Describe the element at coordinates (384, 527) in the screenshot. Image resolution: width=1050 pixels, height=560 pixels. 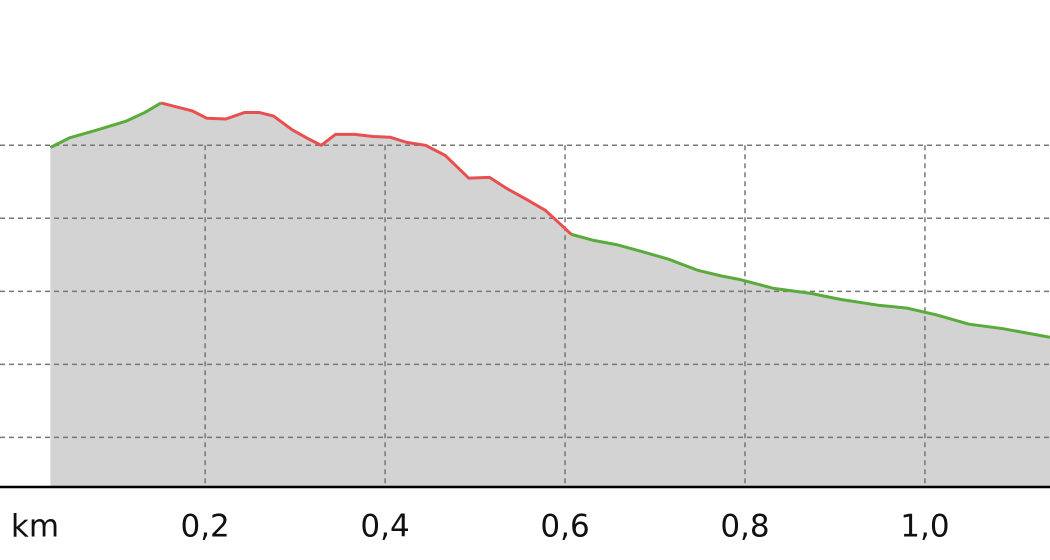
I see `x-tick-label: 0,4` at that location.